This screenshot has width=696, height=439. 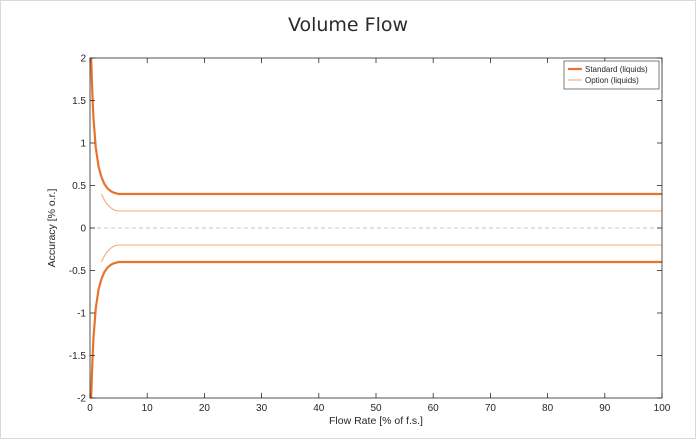 What do you see at coordinates (262, 408) in the screenshot?
I see `x-tick-label: 30` at bounding box center [262, 408].